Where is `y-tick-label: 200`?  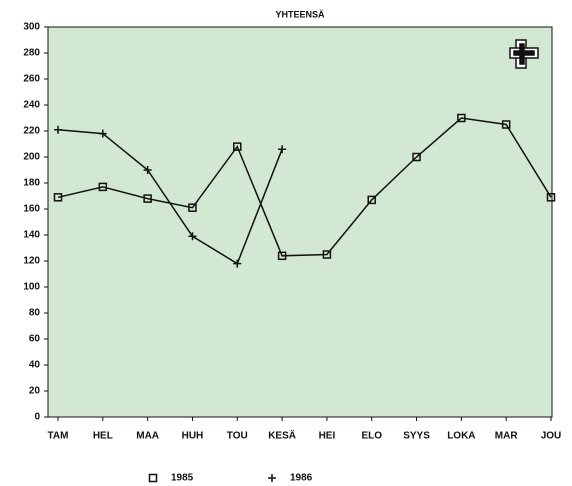
y-tick-label: 200 is located at coordinates (31, 157).